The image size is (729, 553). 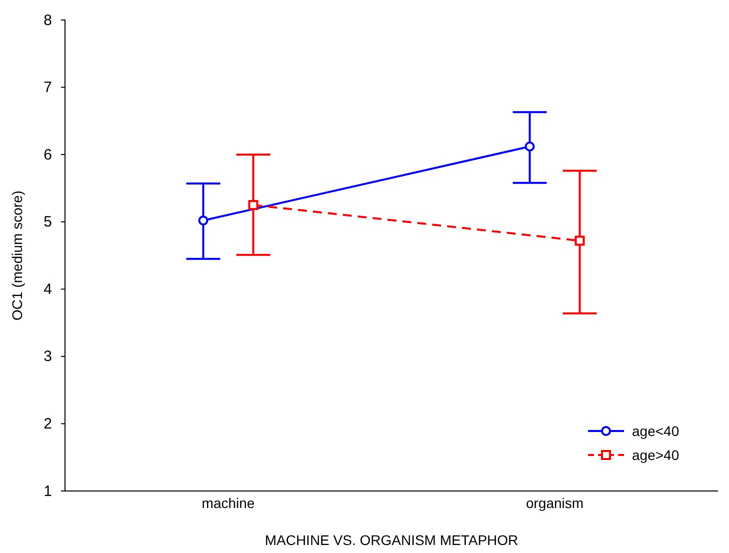 I want to click on y-tick-label: 2, so click(x=48, y=424).